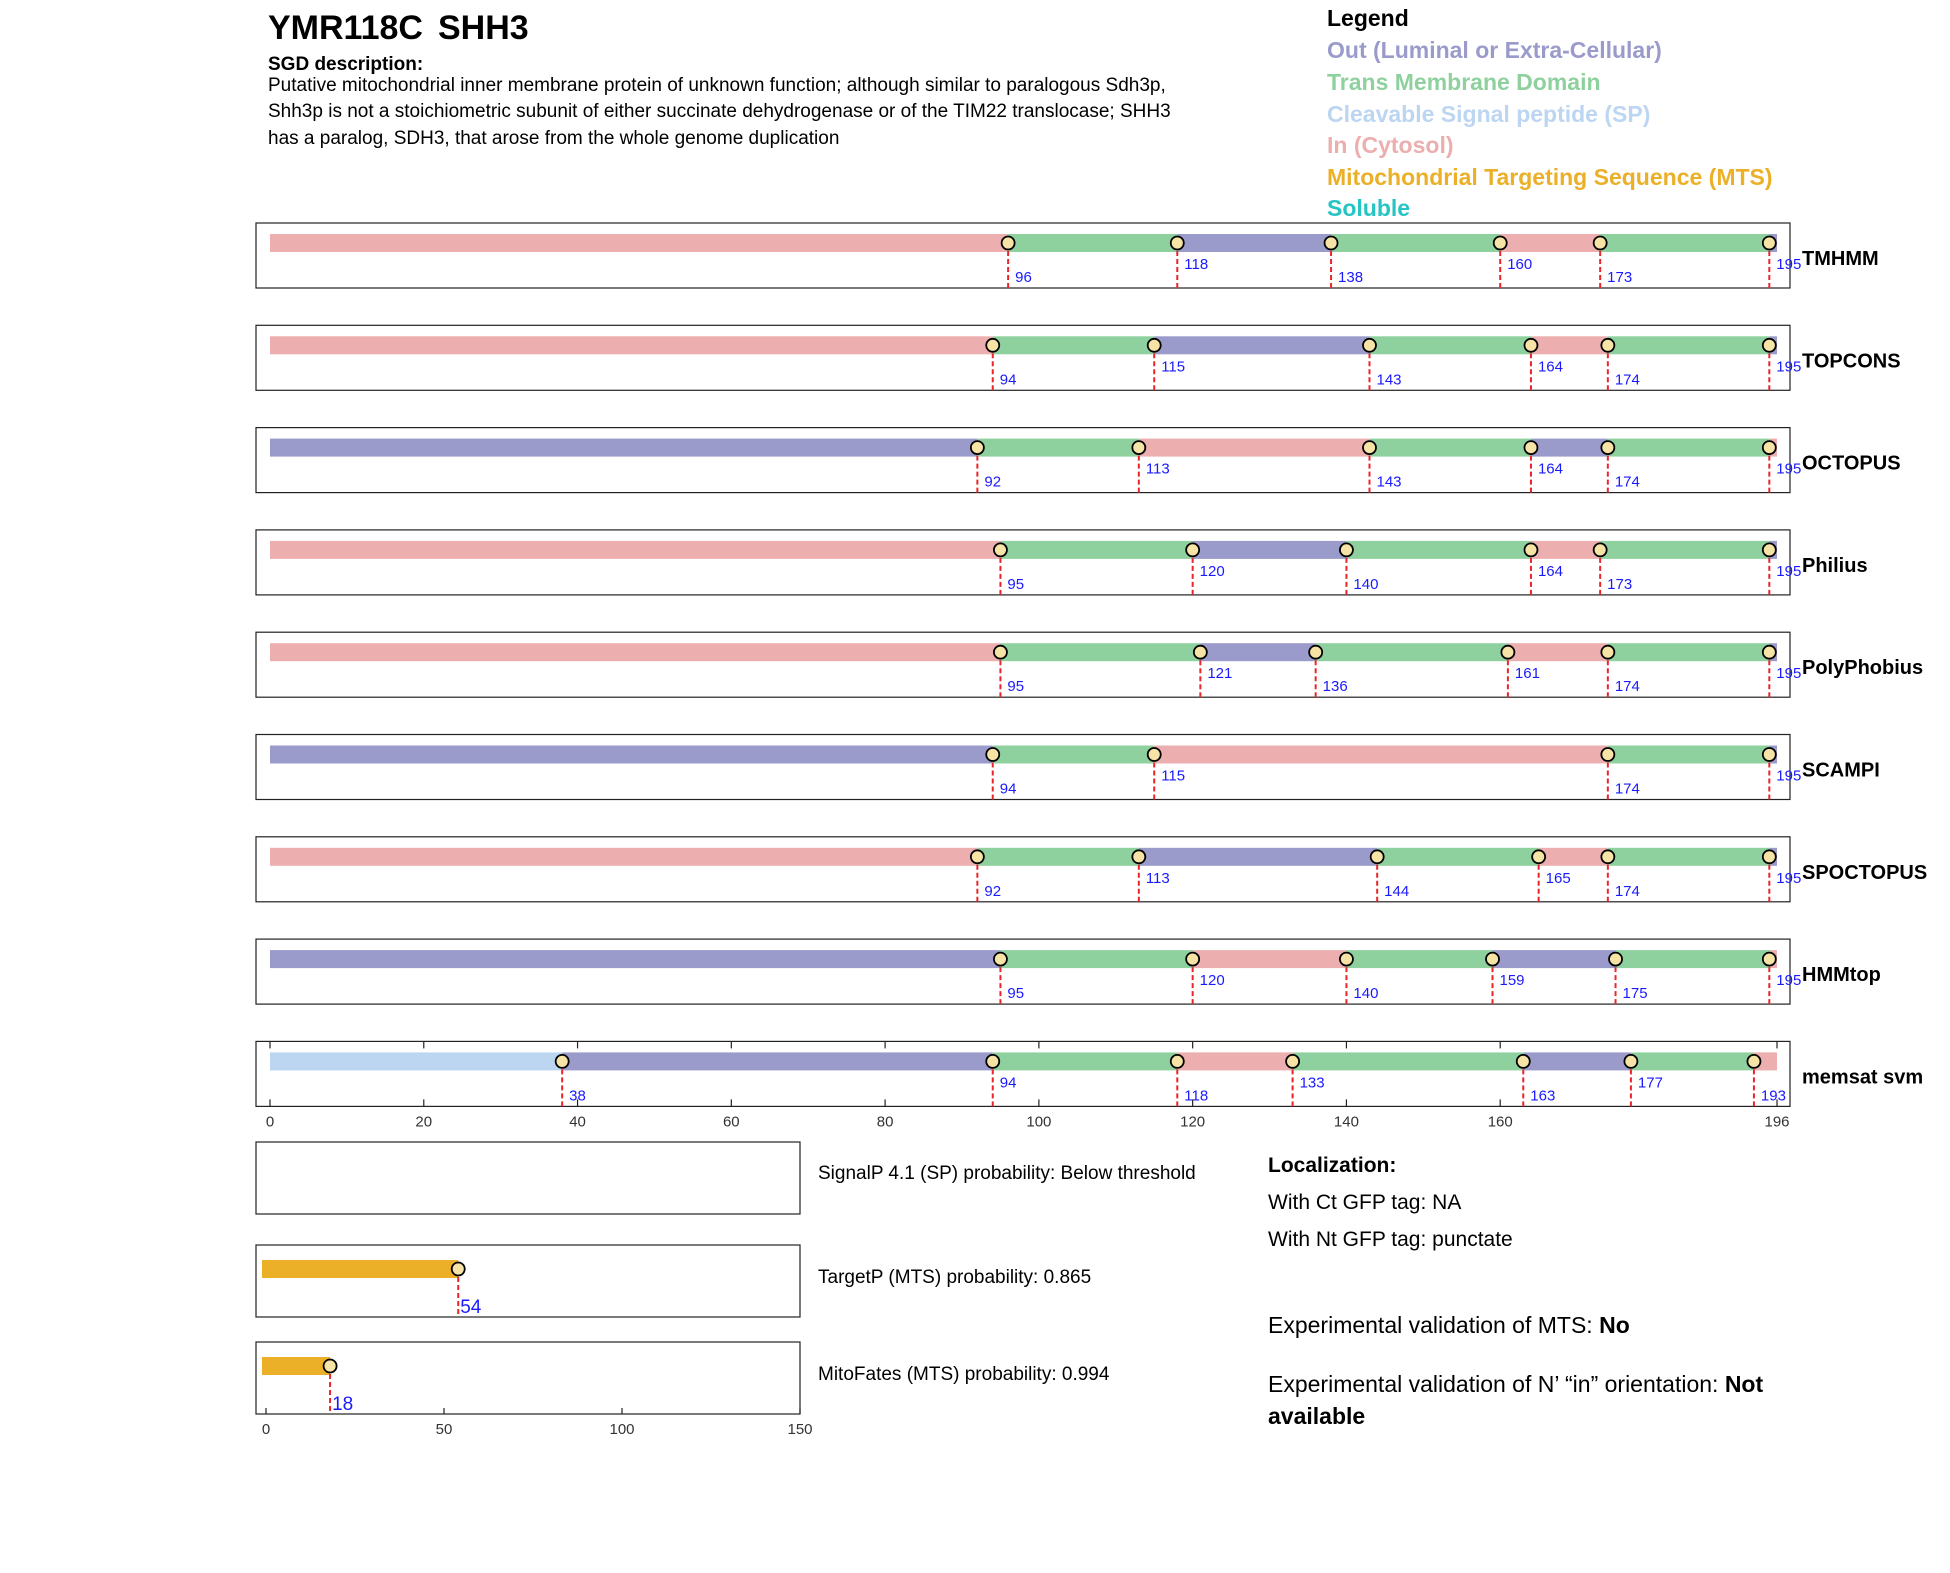 This screenshot has height=1573, width=1950. Describe the element at coordinates (1091, 869) in the screenshot. I see `track-spoctopus: 92 113 144 165 174 195 SPOCTOPUS` at that location.